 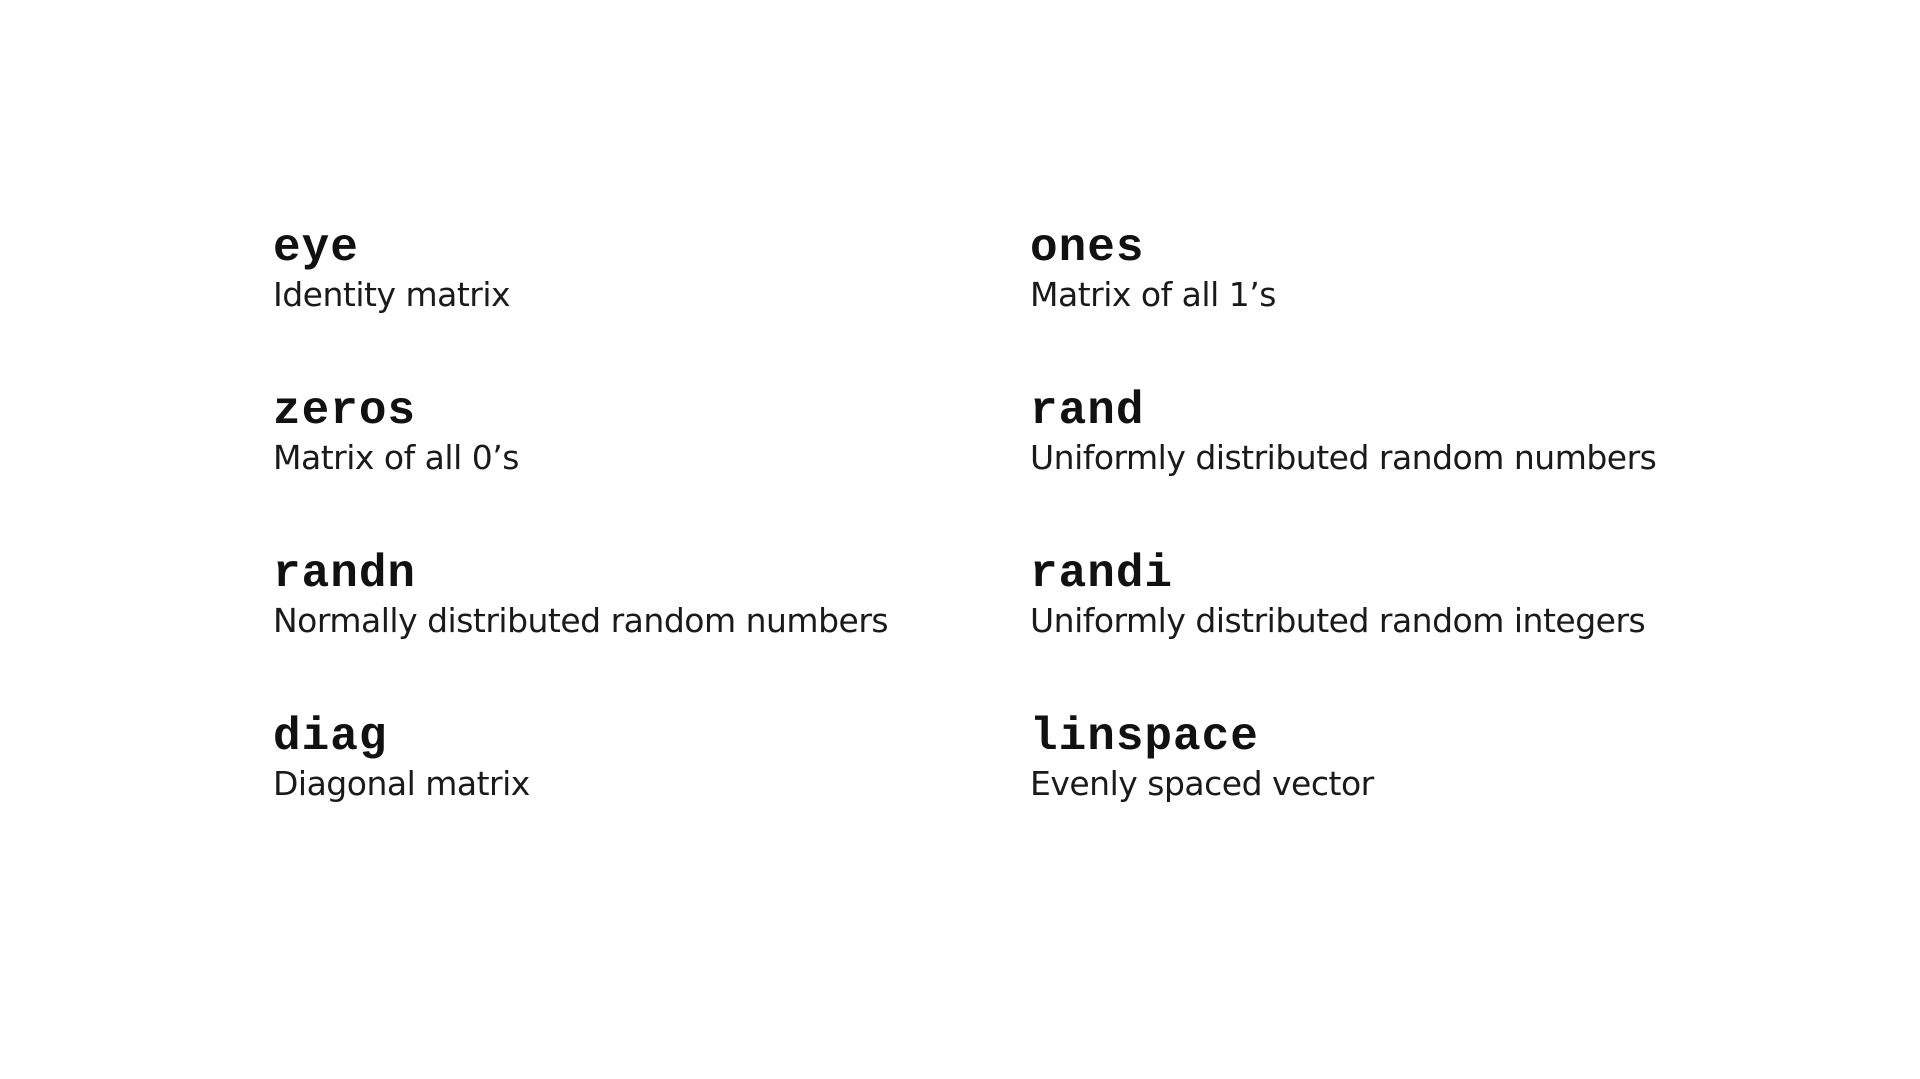 What do you see at coordinates (330, 737) in the screenshot?
I see `function-name: diag` at bounding box center [330, 737].